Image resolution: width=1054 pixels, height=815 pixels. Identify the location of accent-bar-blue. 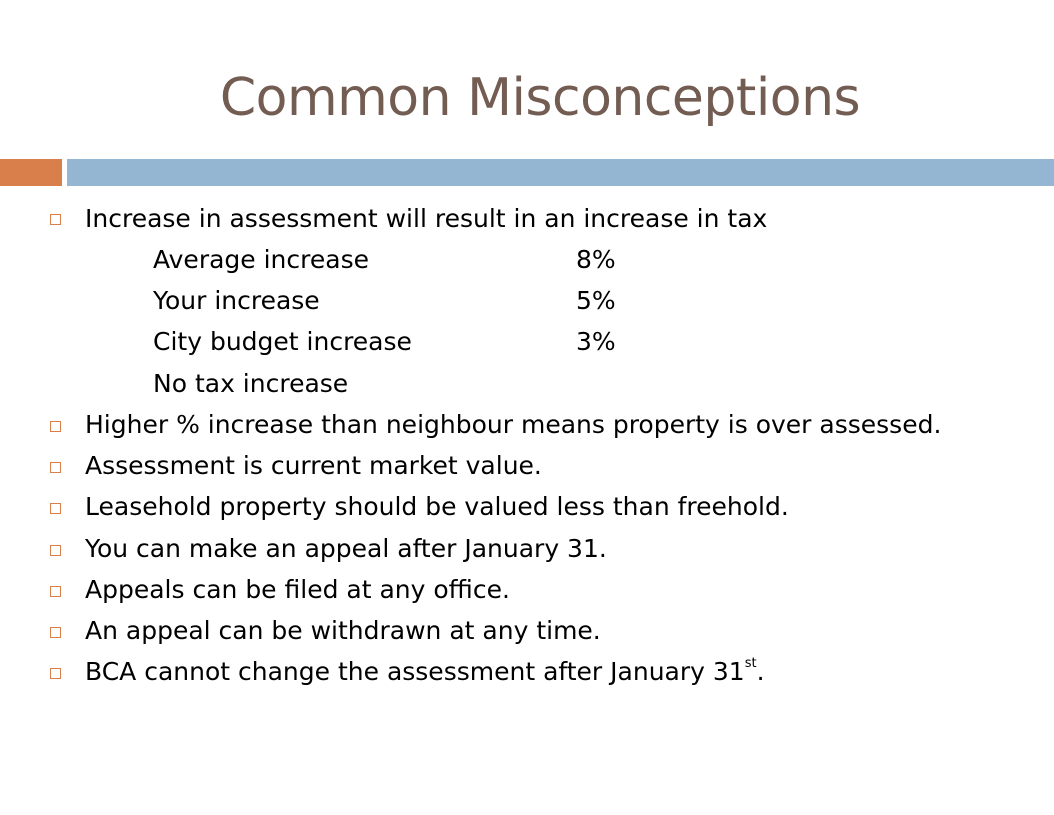
(560, 172).